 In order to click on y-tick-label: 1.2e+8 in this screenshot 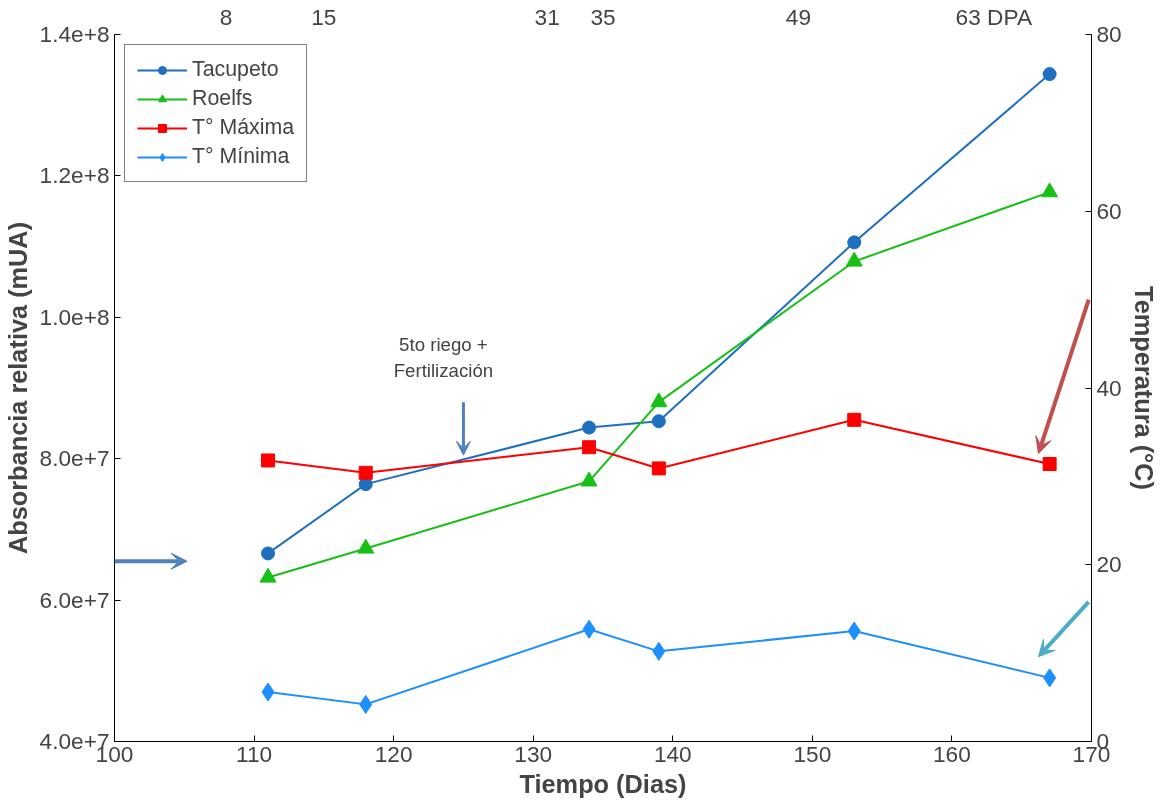, I will do `click(74, 175)`.